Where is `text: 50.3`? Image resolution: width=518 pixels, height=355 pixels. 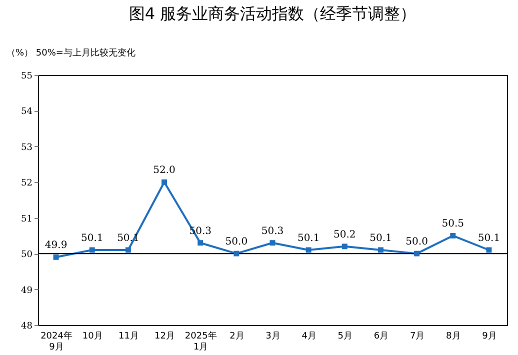
text: 50.3 is located at coordinates (272, 231).